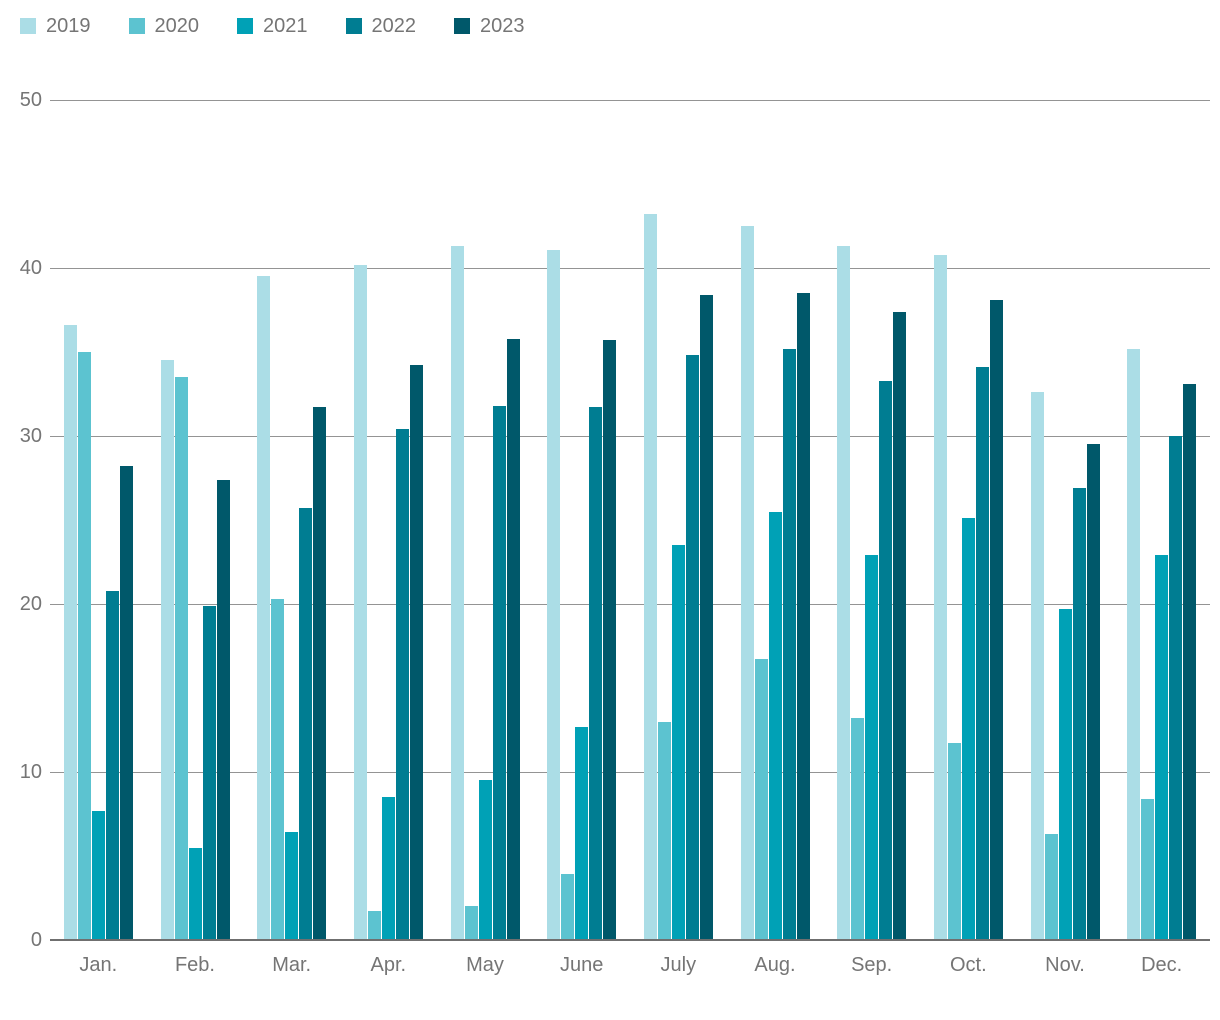  Describe the element at coordinates (112, 765) in the screenshot. I see `bar-2022-Jan` at that location.